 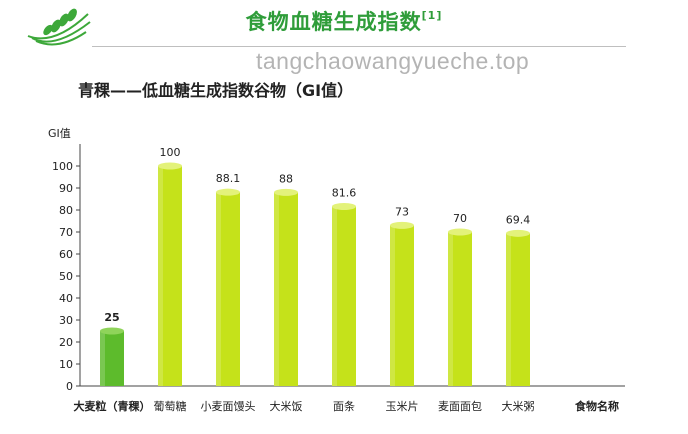 What do you see at coordinates (402, 406) in the screenshot?
I see `category-label: 玉米片` at bounding box center [402, 406].